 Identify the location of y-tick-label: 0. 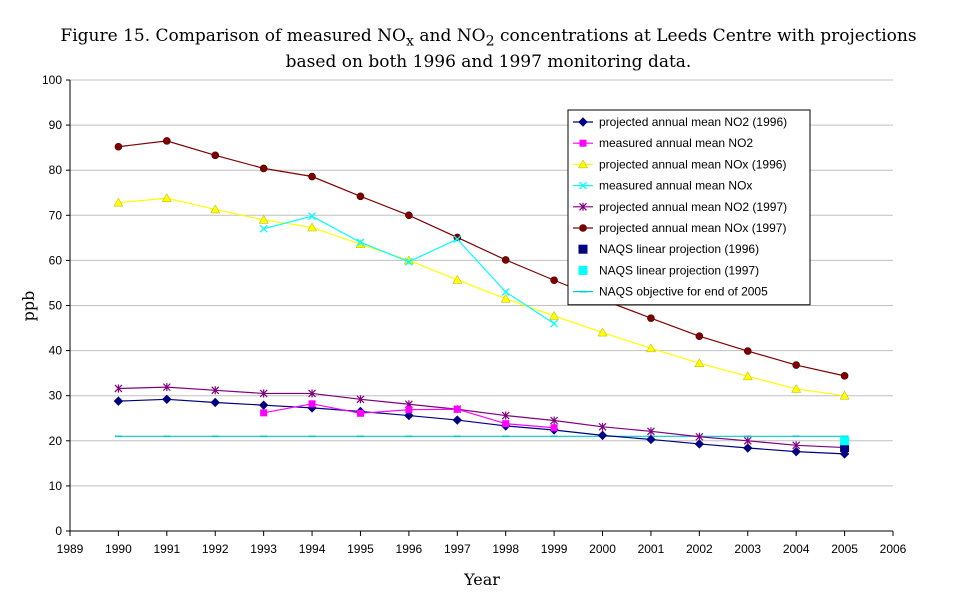
(58, 531).